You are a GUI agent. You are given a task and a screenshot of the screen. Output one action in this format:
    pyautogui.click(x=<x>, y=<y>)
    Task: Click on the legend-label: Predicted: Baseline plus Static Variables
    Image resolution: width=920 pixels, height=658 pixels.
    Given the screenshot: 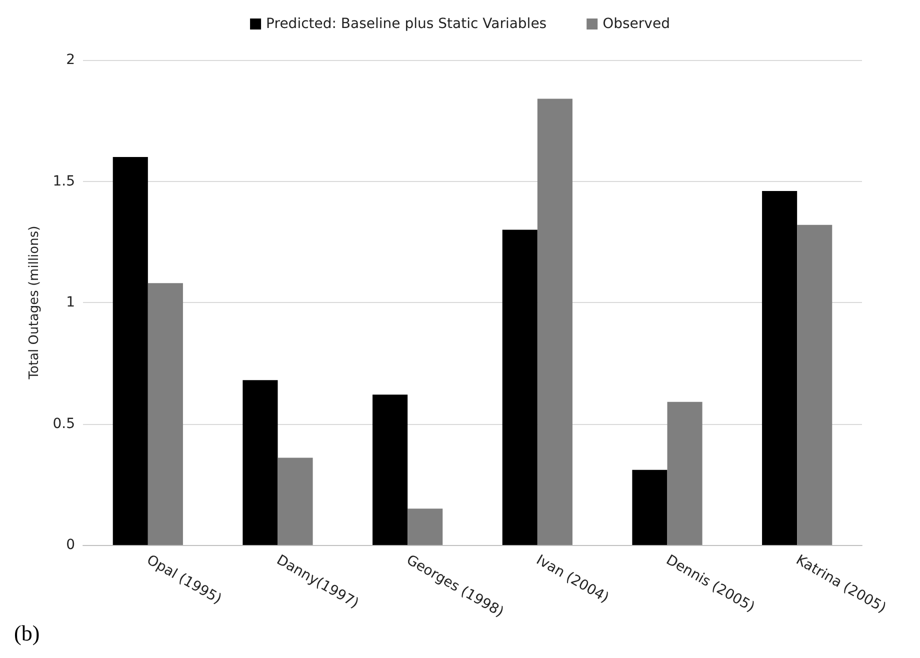 What is the action you would take?
    pyautogui.click(x=406, y=24)
    